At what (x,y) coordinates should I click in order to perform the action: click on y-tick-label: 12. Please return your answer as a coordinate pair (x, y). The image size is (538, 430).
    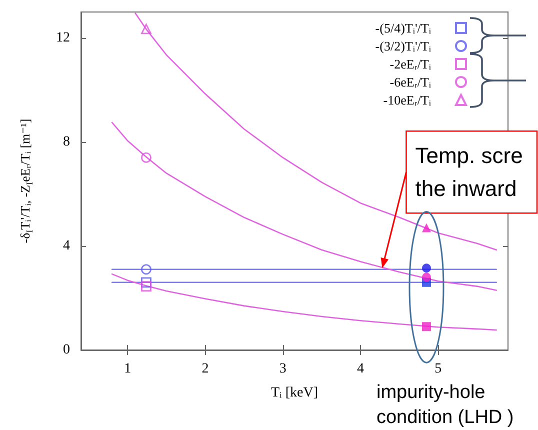
    Looking at the image, I should click on (63, 38).